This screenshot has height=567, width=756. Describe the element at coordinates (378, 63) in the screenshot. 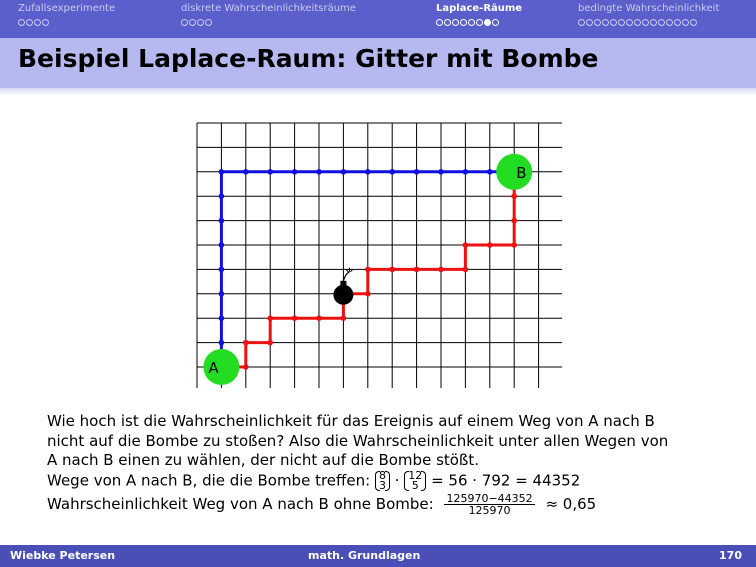

I see `title-bar: Beispiel Laplace-Raum: Gitter mit Bombe` at that location.